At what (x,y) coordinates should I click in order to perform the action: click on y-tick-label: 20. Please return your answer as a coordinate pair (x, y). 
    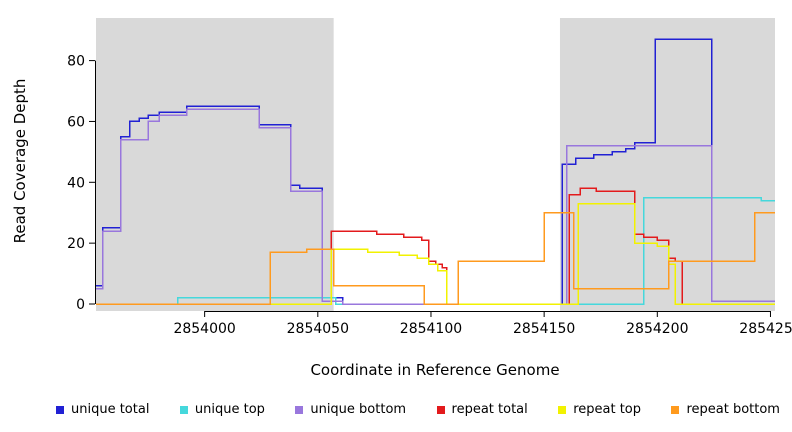
    Looking at the image, I should click on (76, 244).